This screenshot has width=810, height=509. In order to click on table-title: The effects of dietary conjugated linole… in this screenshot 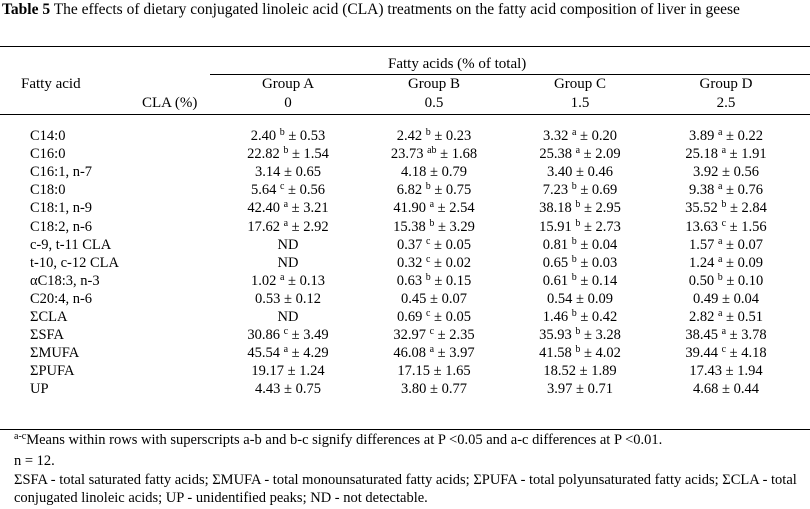, I will do `click(395, 9)`.